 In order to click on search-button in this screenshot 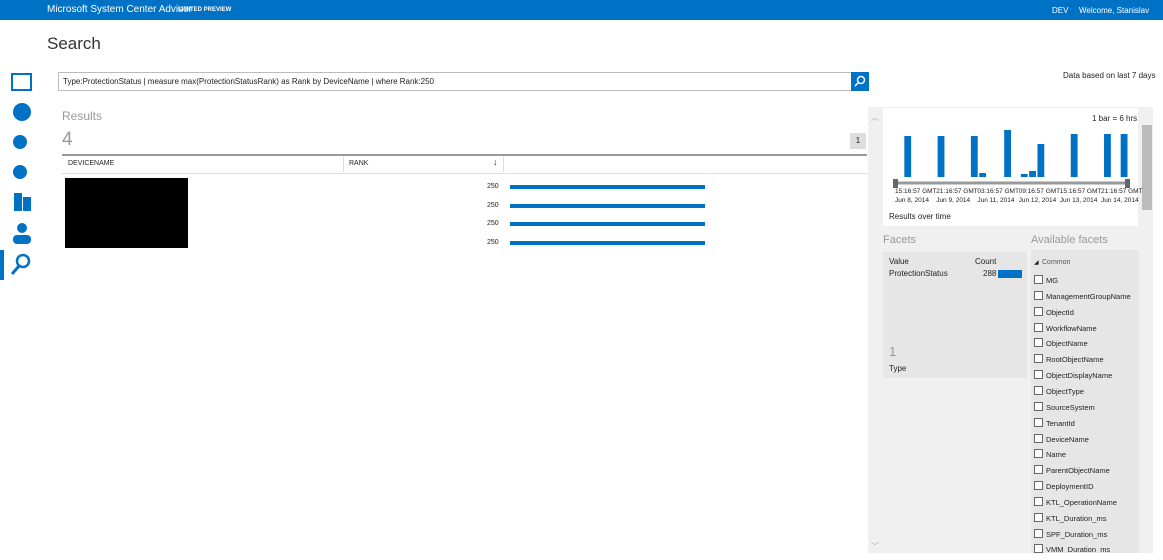, I will do `click(860, 81)`.